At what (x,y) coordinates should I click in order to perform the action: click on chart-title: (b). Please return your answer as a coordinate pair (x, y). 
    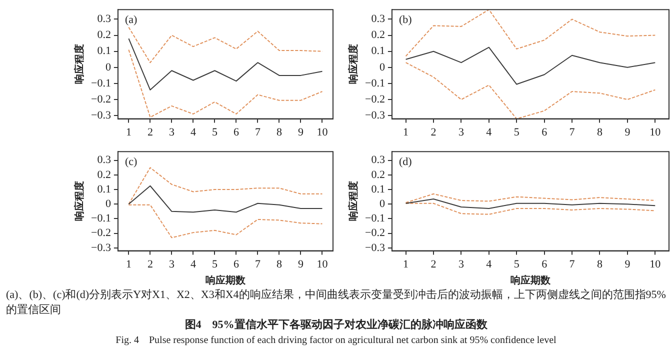
    Looking at the image, I should click on (405, 20).